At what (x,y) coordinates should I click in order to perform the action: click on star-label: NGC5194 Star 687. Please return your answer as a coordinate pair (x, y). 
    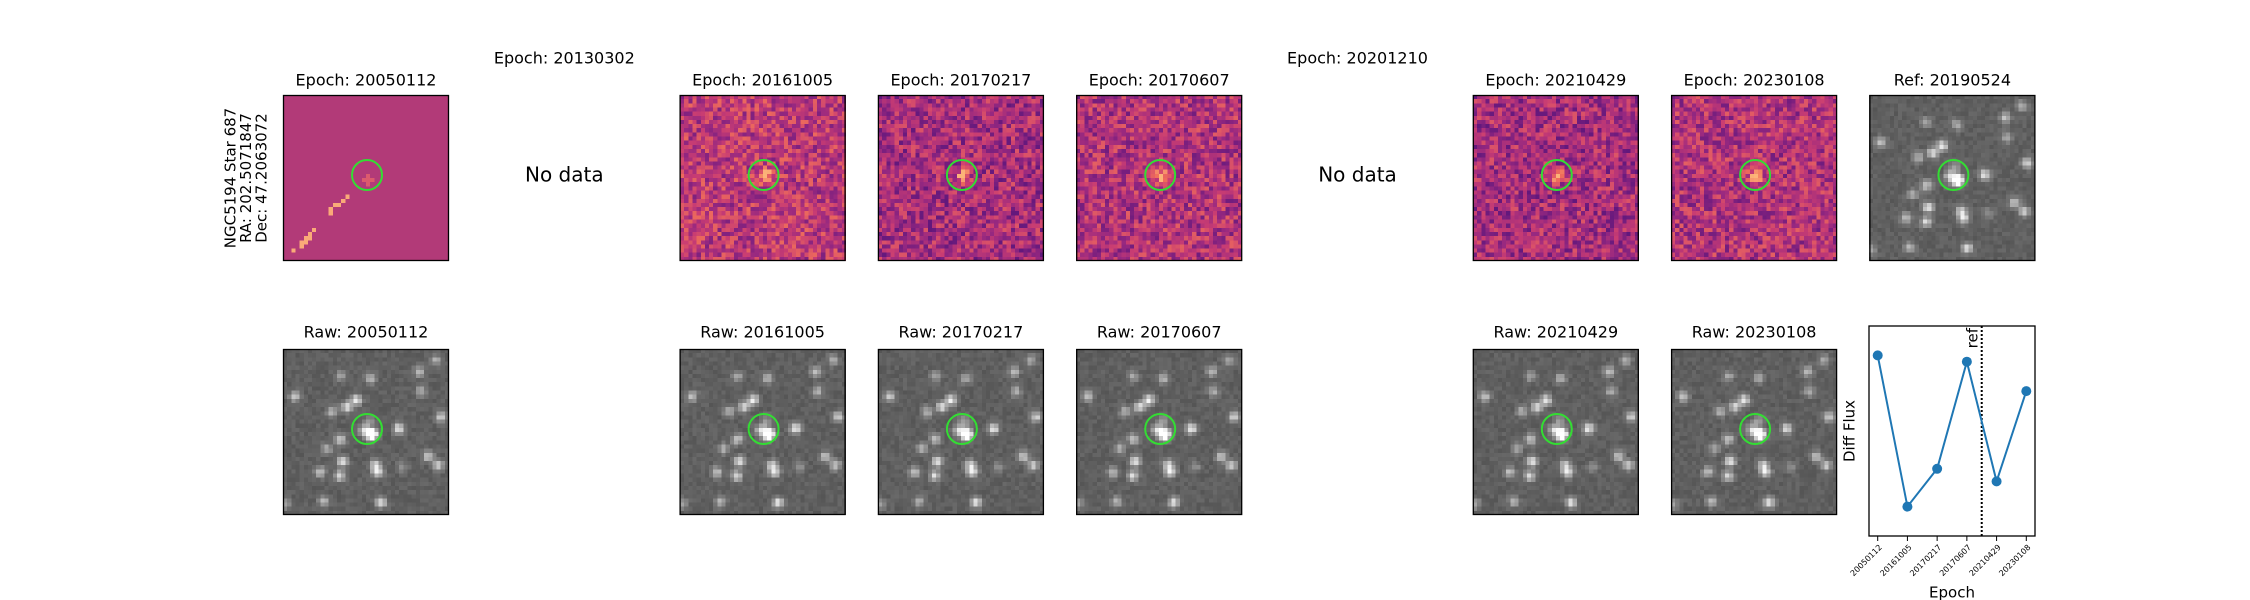
    Looking at the image, I should click on (231, 178).